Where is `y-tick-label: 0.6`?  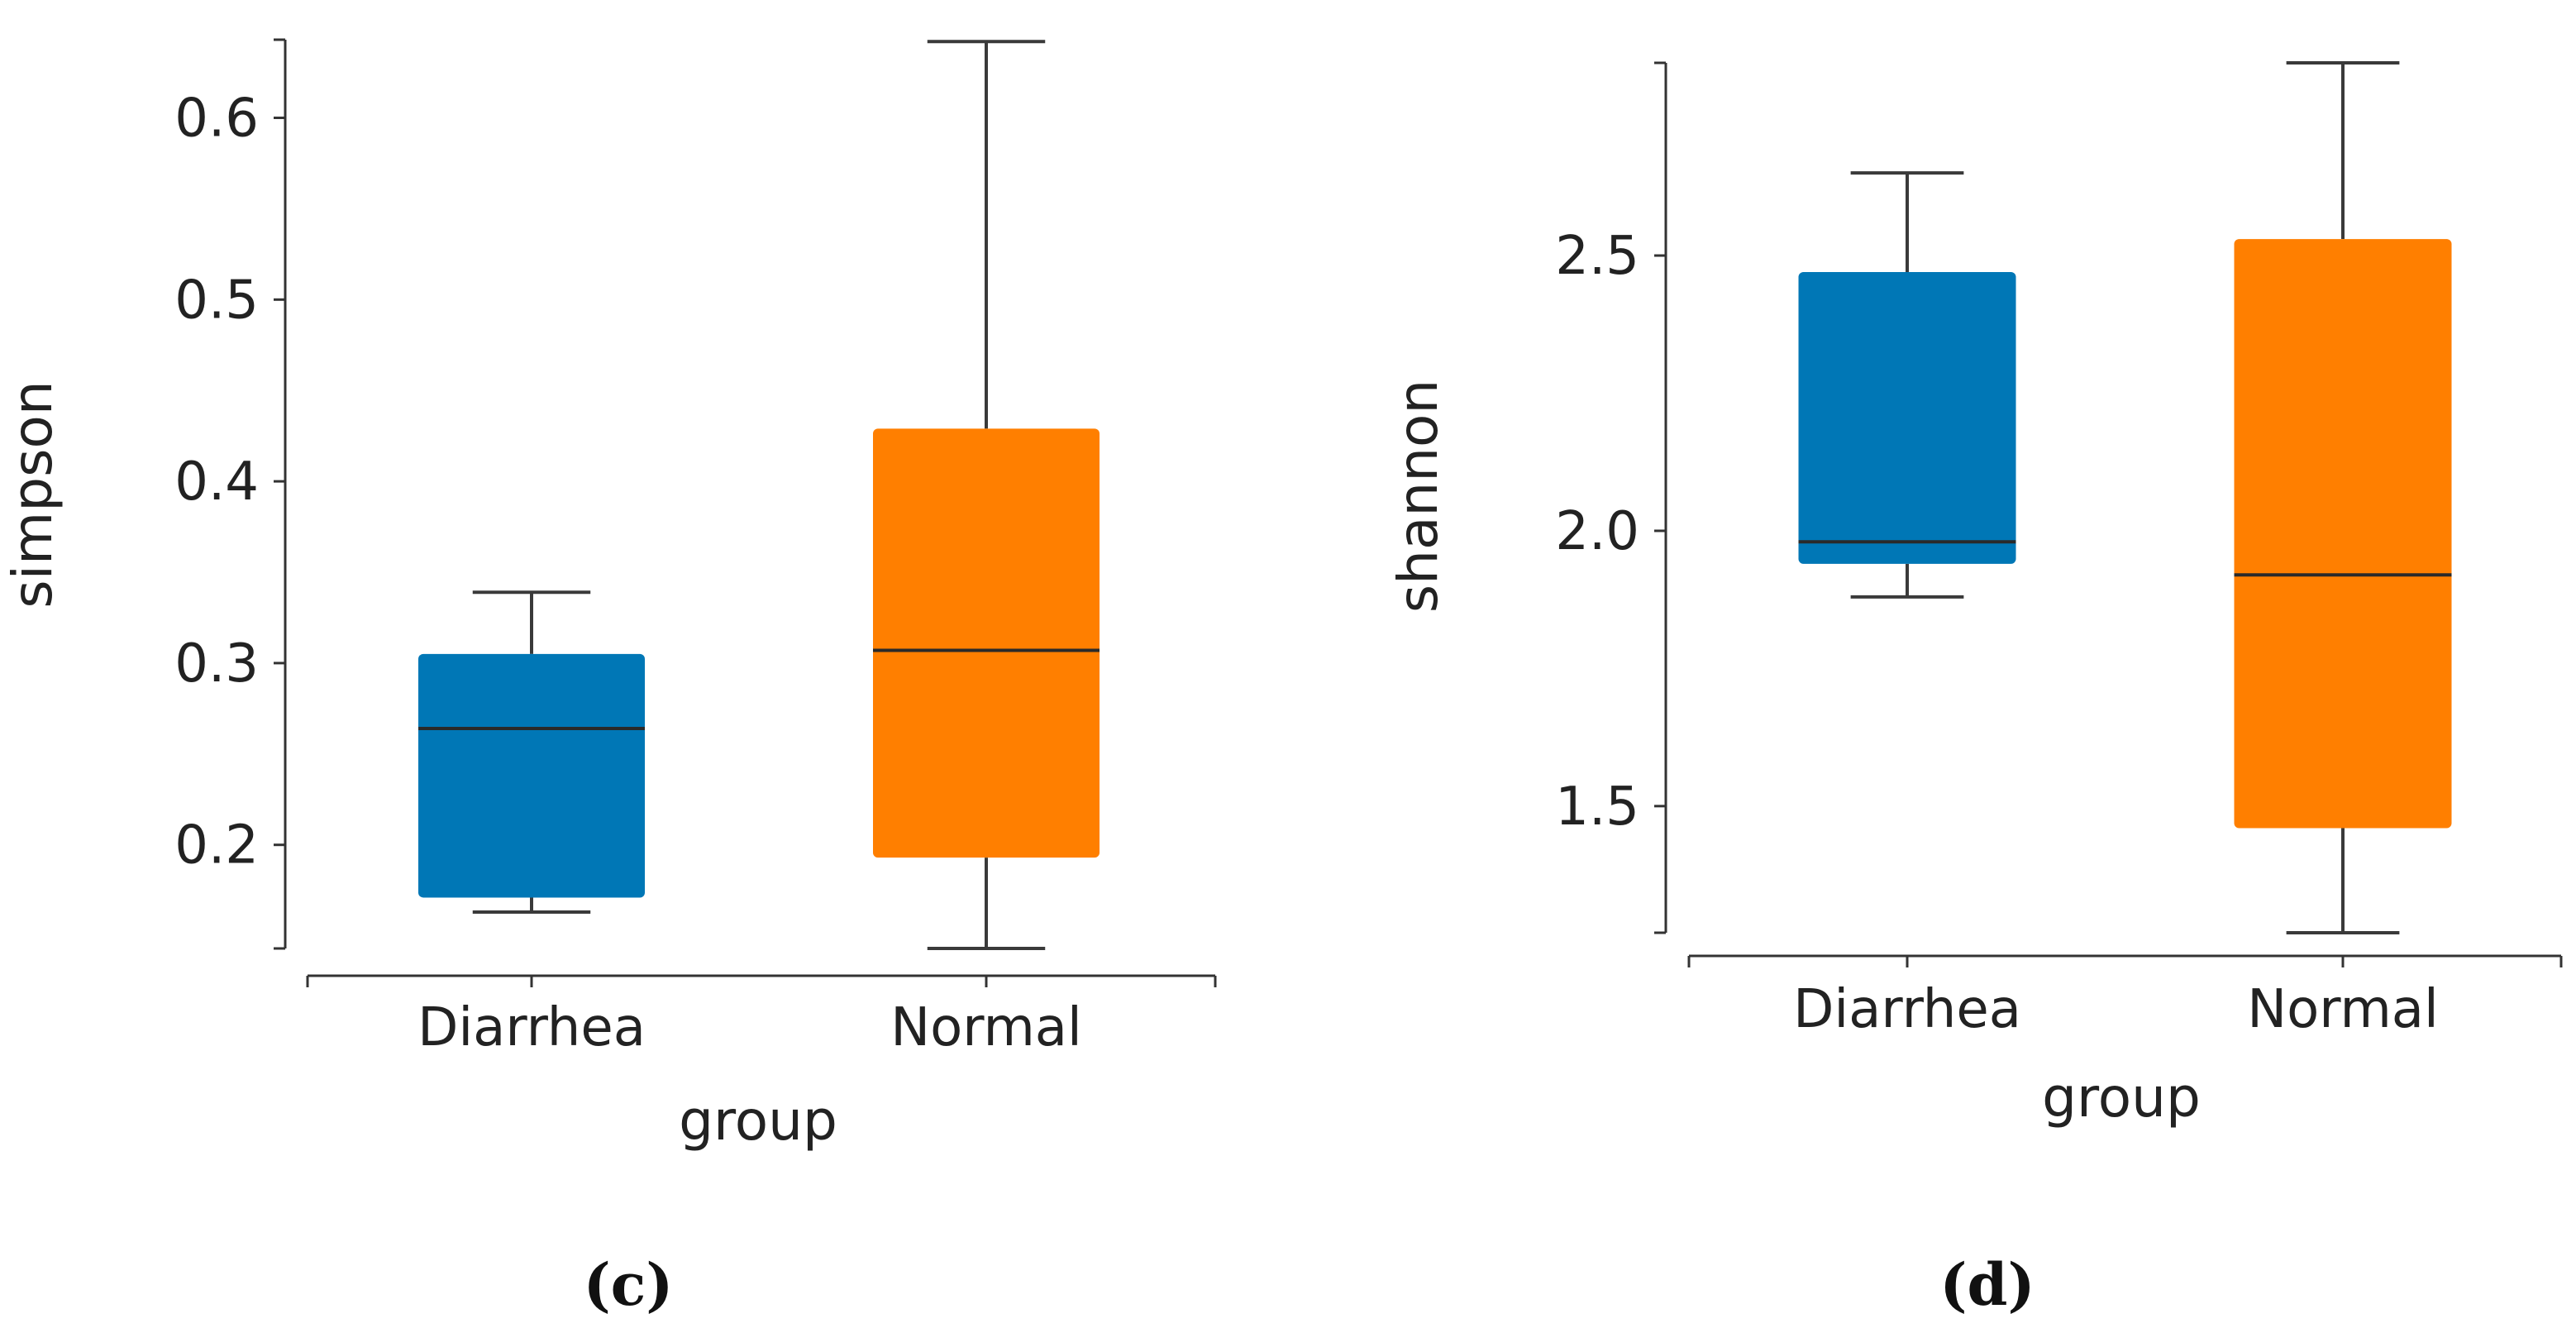 y-tick-label: 0.6 is located at coordinates (216, 119).